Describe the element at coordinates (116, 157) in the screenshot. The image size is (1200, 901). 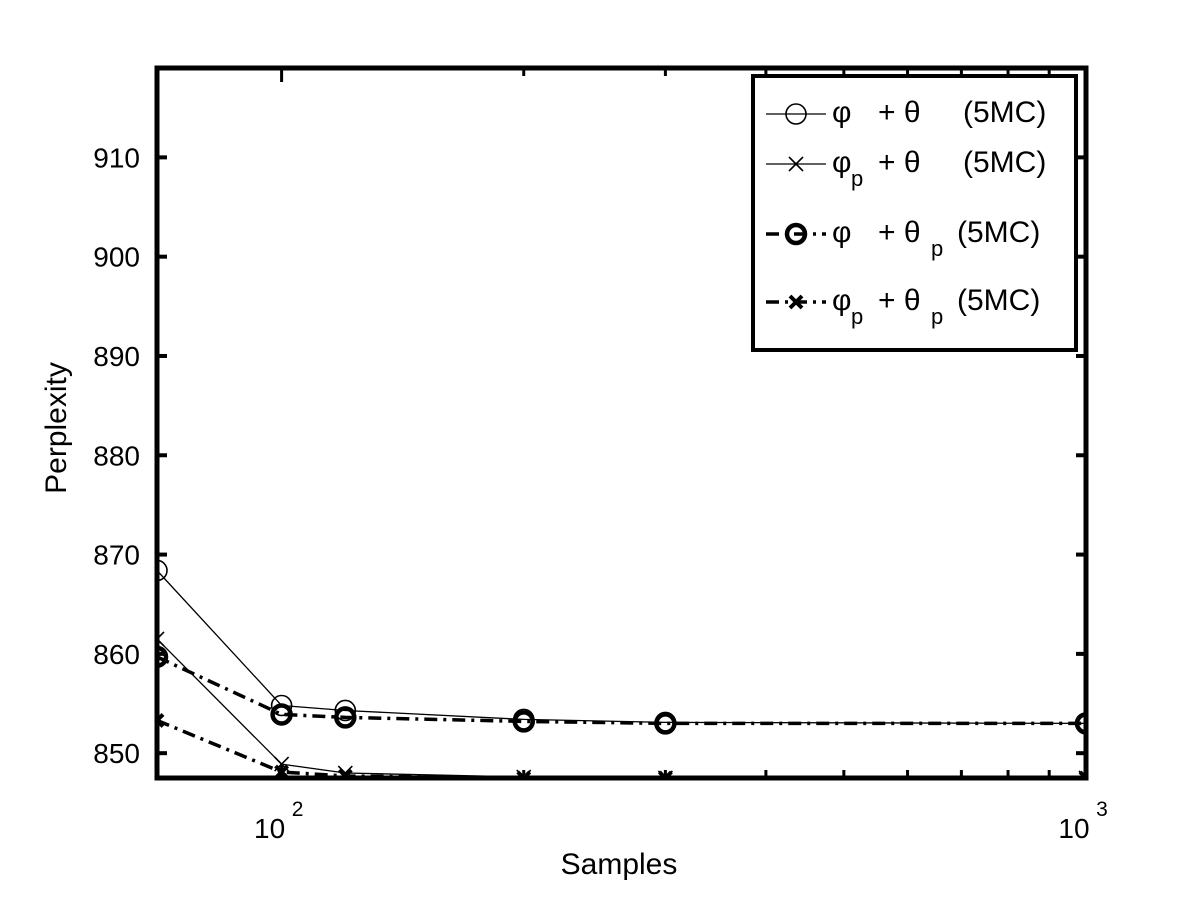
I see `y-tick-label: 910` at that location.